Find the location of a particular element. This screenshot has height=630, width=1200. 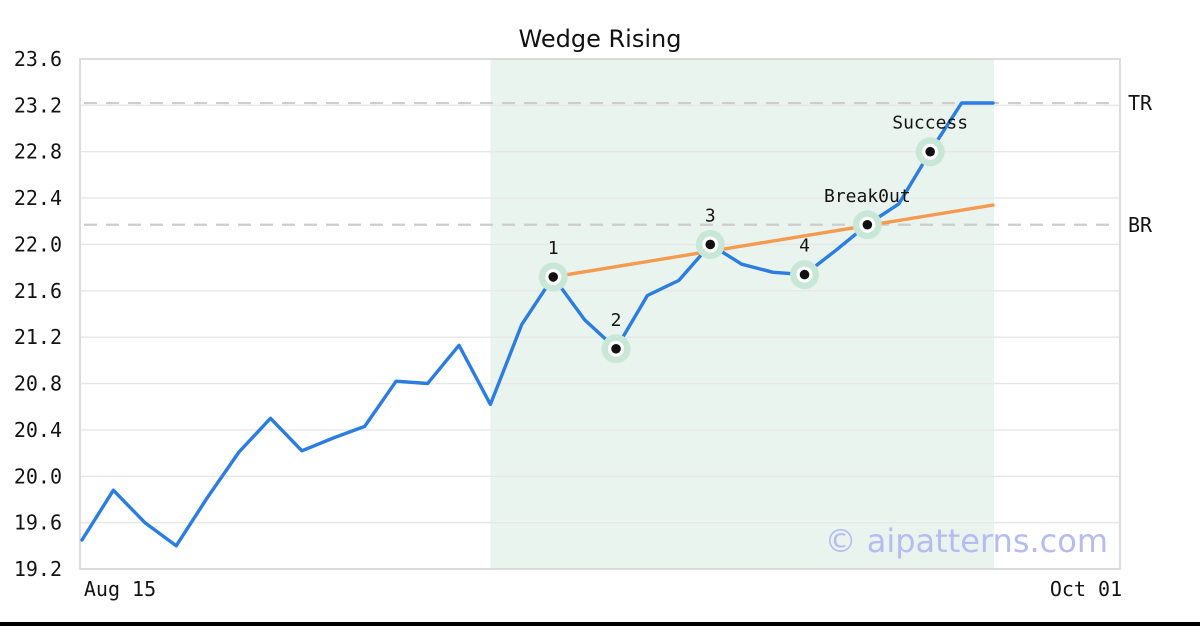

y-tick-label: 22.0 is located at coordinates (38, 244).